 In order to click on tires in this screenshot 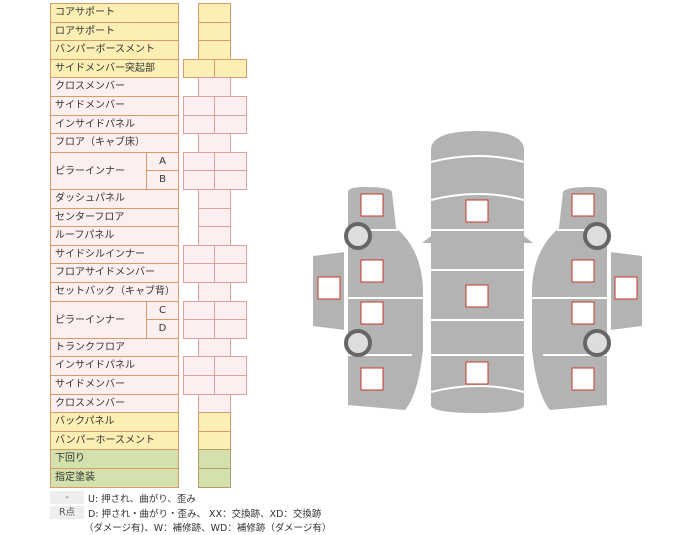, I will do `click(477, 289)`.